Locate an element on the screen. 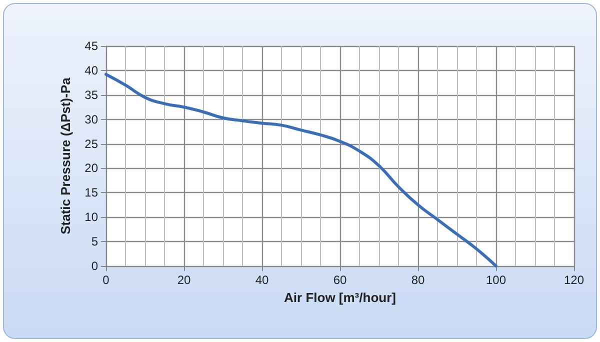 This screenshot has width=600, height=342. y-tick-label: 35 is located at coordinates (91, 95).